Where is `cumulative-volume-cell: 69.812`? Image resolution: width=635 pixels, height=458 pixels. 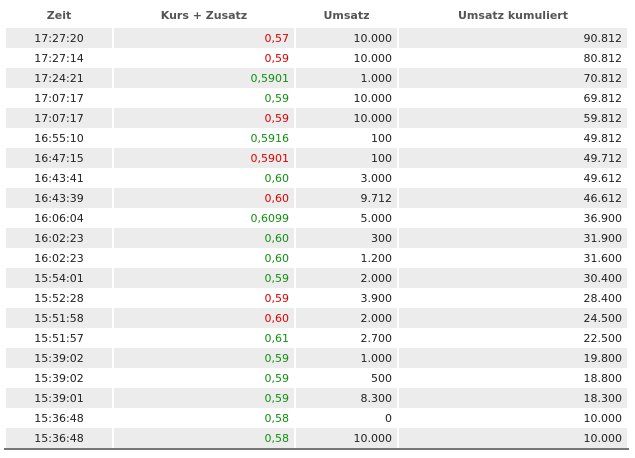
cumulative-volume-cell: 69.812 is located at coordinates (603, 98).